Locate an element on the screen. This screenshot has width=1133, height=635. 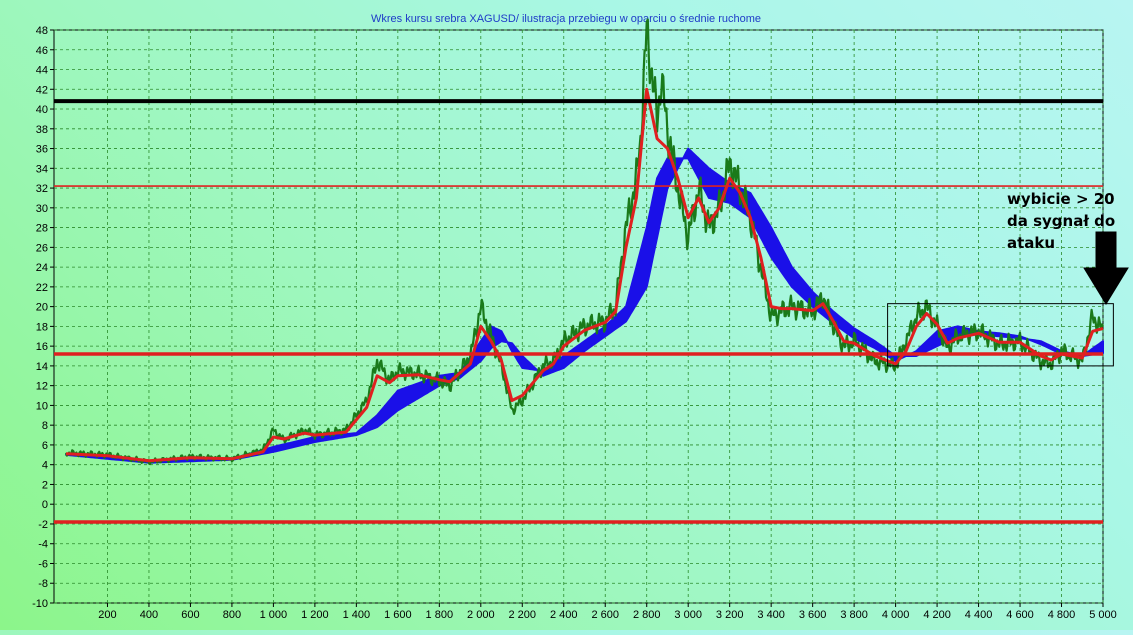
y-tick-label: 28 is located at coordinates (42, 229).